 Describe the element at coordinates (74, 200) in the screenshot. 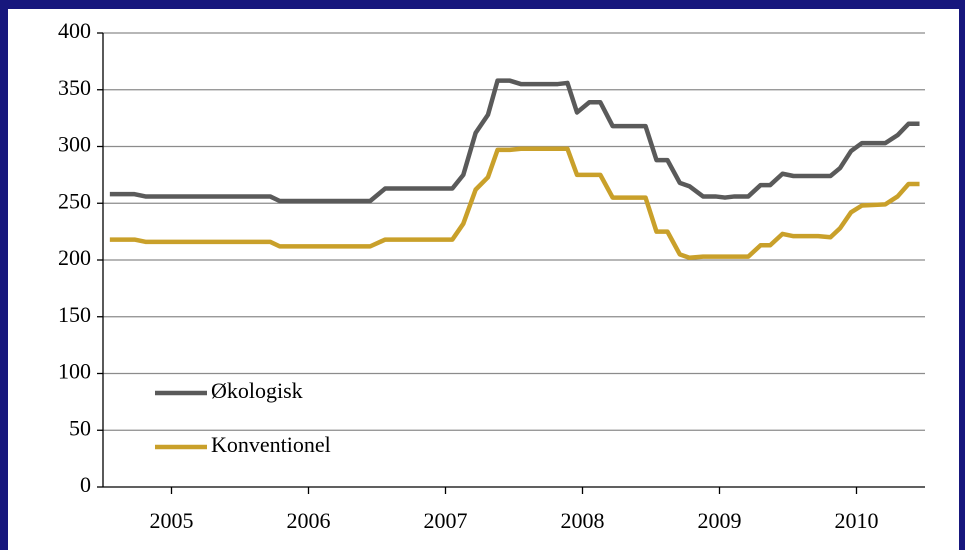

I see `y-tick-label: 250` at that location.